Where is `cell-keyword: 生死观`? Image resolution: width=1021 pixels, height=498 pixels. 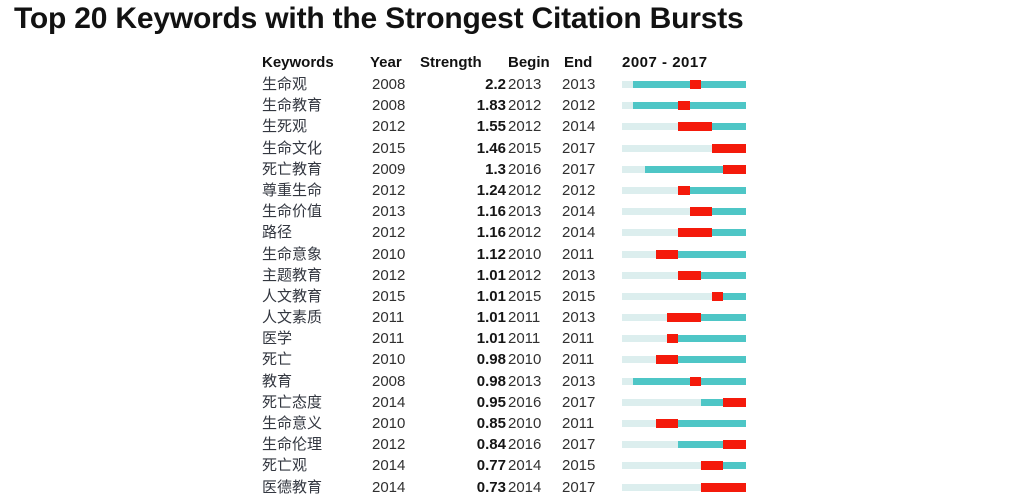 cell-keyword: 生死观 is located at coordinates (285, 127).